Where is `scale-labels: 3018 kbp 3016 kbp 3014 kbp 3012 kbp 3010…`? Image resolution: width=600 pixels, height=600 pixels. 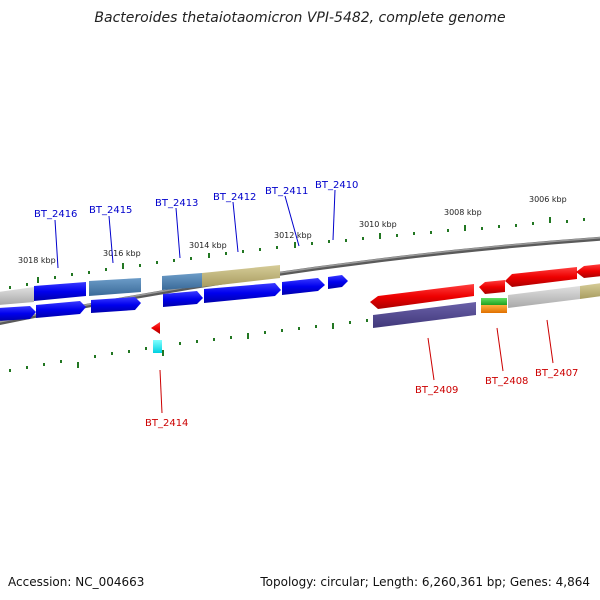
scale-labels: 3018 kbp 3016 kbp 3014 kbp 3012 kbp 3010… is located at coordinates (292, 230).